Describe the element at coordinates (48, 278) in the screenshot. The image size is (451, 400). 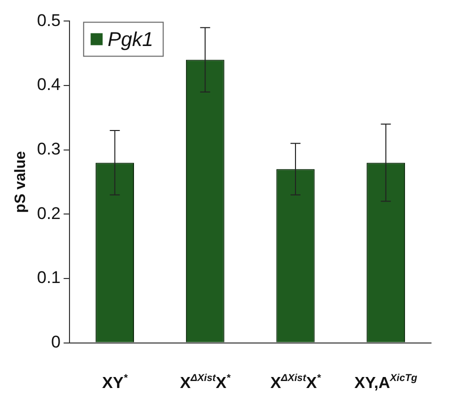
I see `y-tick-label: 0.1` at that location.